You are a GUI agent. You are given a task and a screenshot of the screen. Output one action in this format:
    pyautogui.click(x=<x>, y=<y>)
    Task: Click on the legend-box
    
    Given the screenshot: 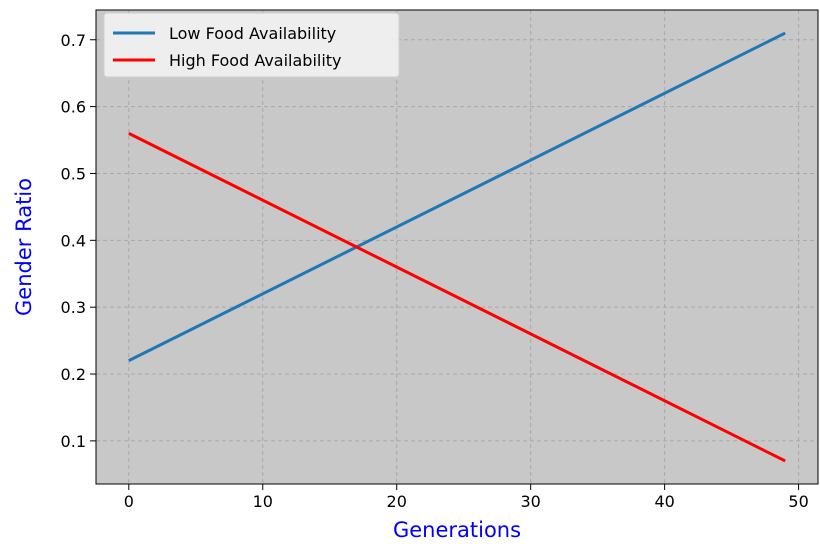 What is the action you would take?
    pyautogui.click(x=251, y=45)
    